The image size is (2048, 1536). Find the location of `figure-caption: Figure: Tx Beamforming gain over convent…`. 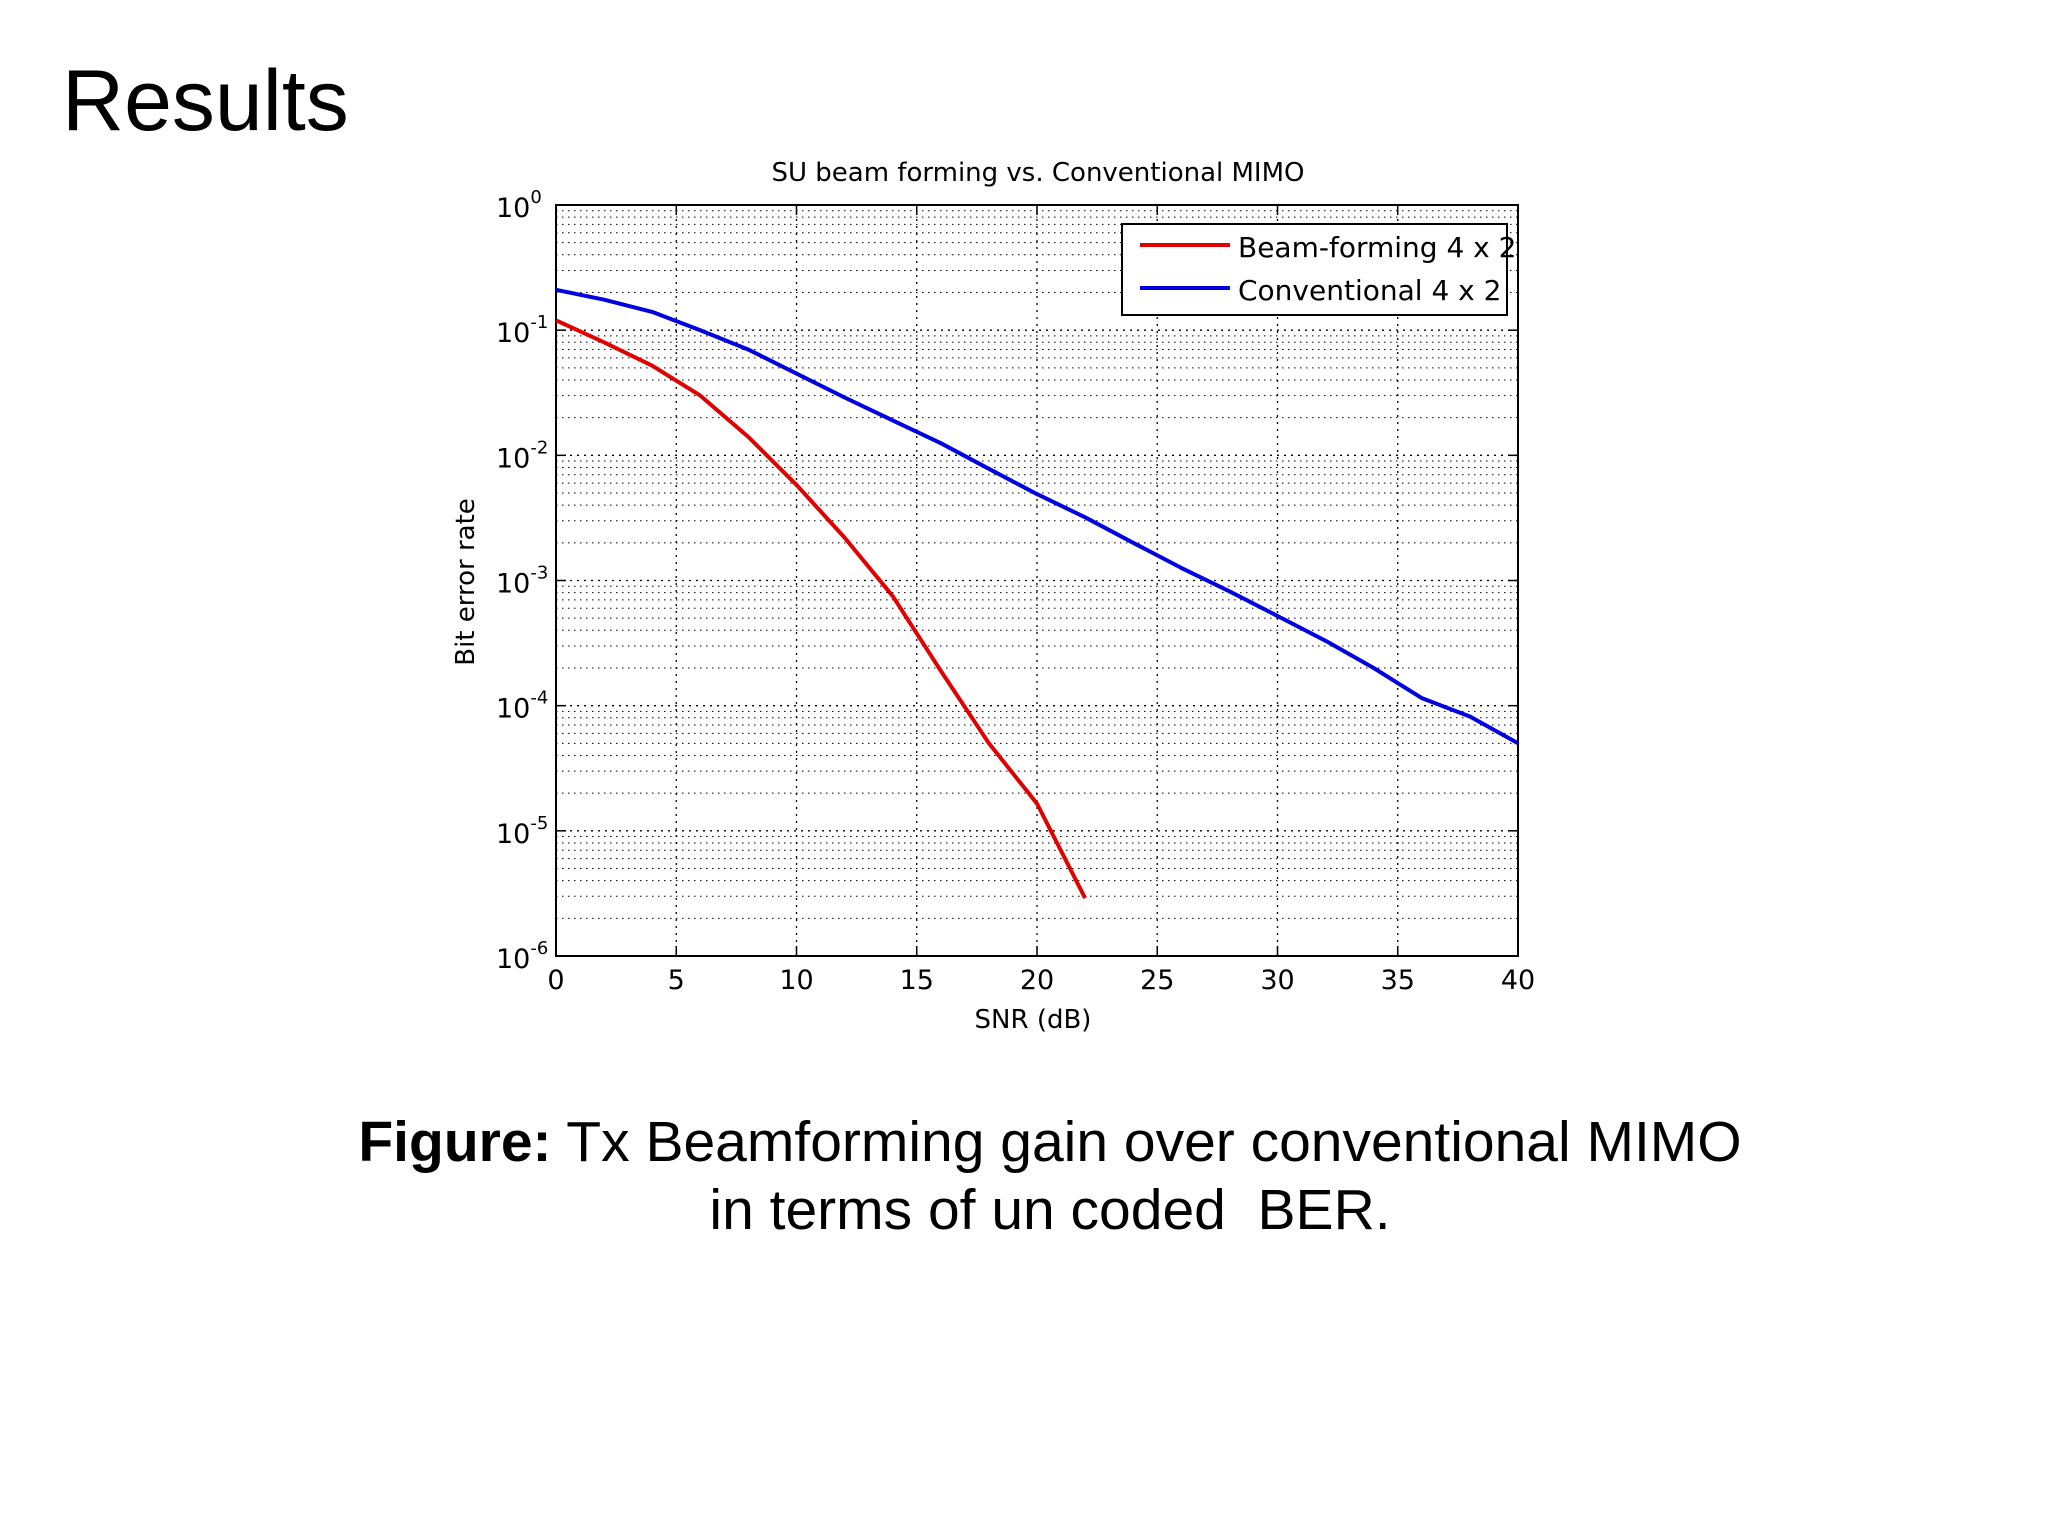

figure-caption: Figure: Tx Beamforming gain over convent… is located at coordinates (1050, 1176).